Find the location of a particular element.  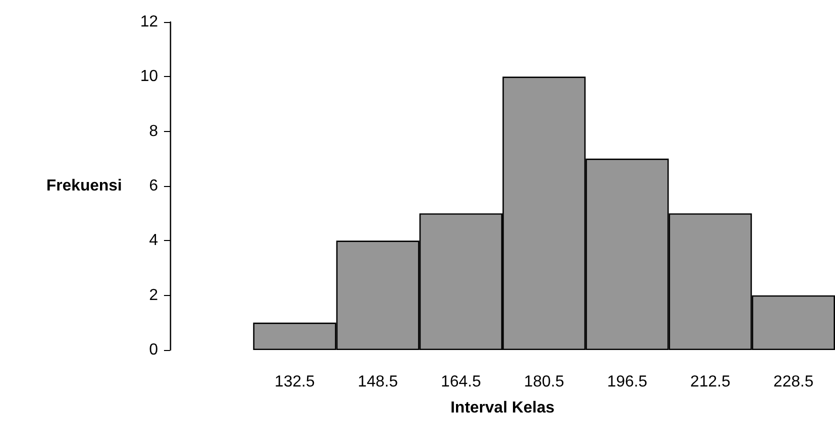

x-tick-label: 148.5 is located at coordinates (378, 382).